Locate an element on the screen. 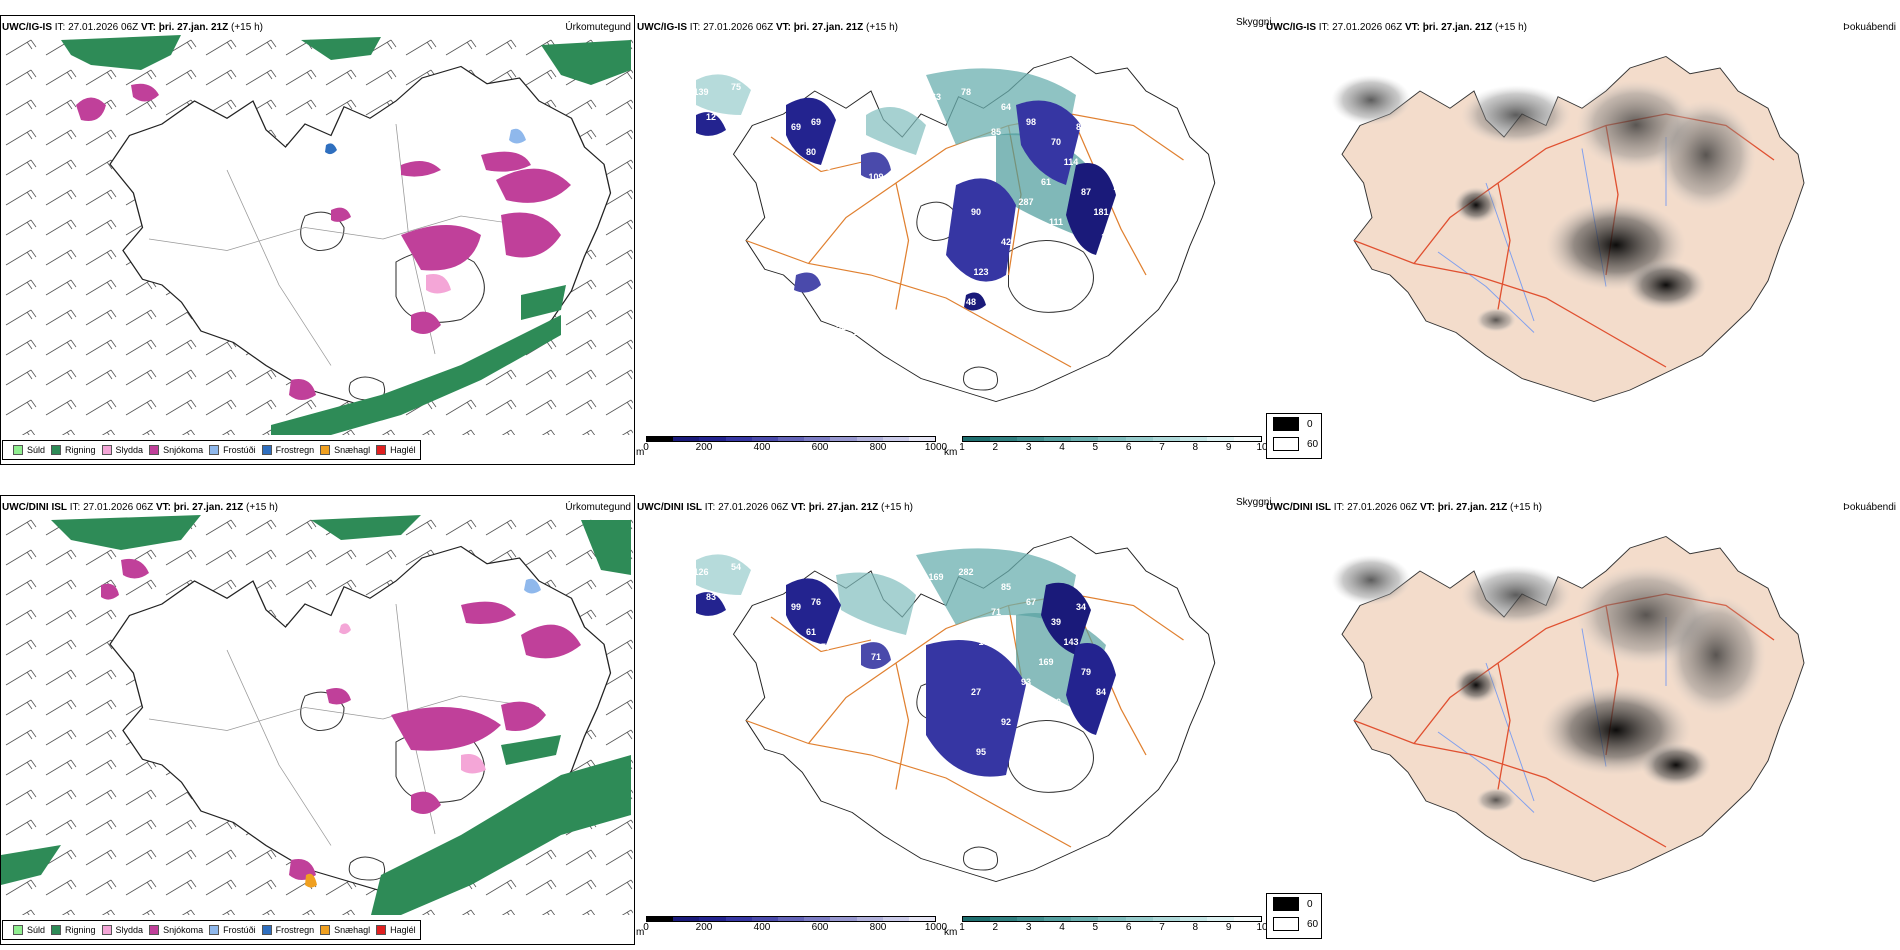 The width and height of the screenshot is (1900, 950). precip-type-map is located at coordinates (317, 235).